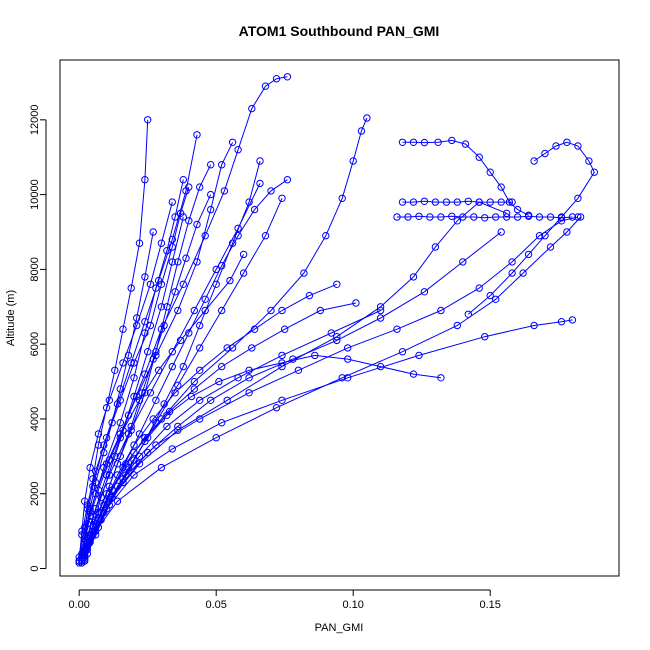 This screenshot has width=650, height=650. What do you see at coordinates (489, 605) in the screenshot?
I see `x-tick-label: 0.15` at bounding box center [489, 605].